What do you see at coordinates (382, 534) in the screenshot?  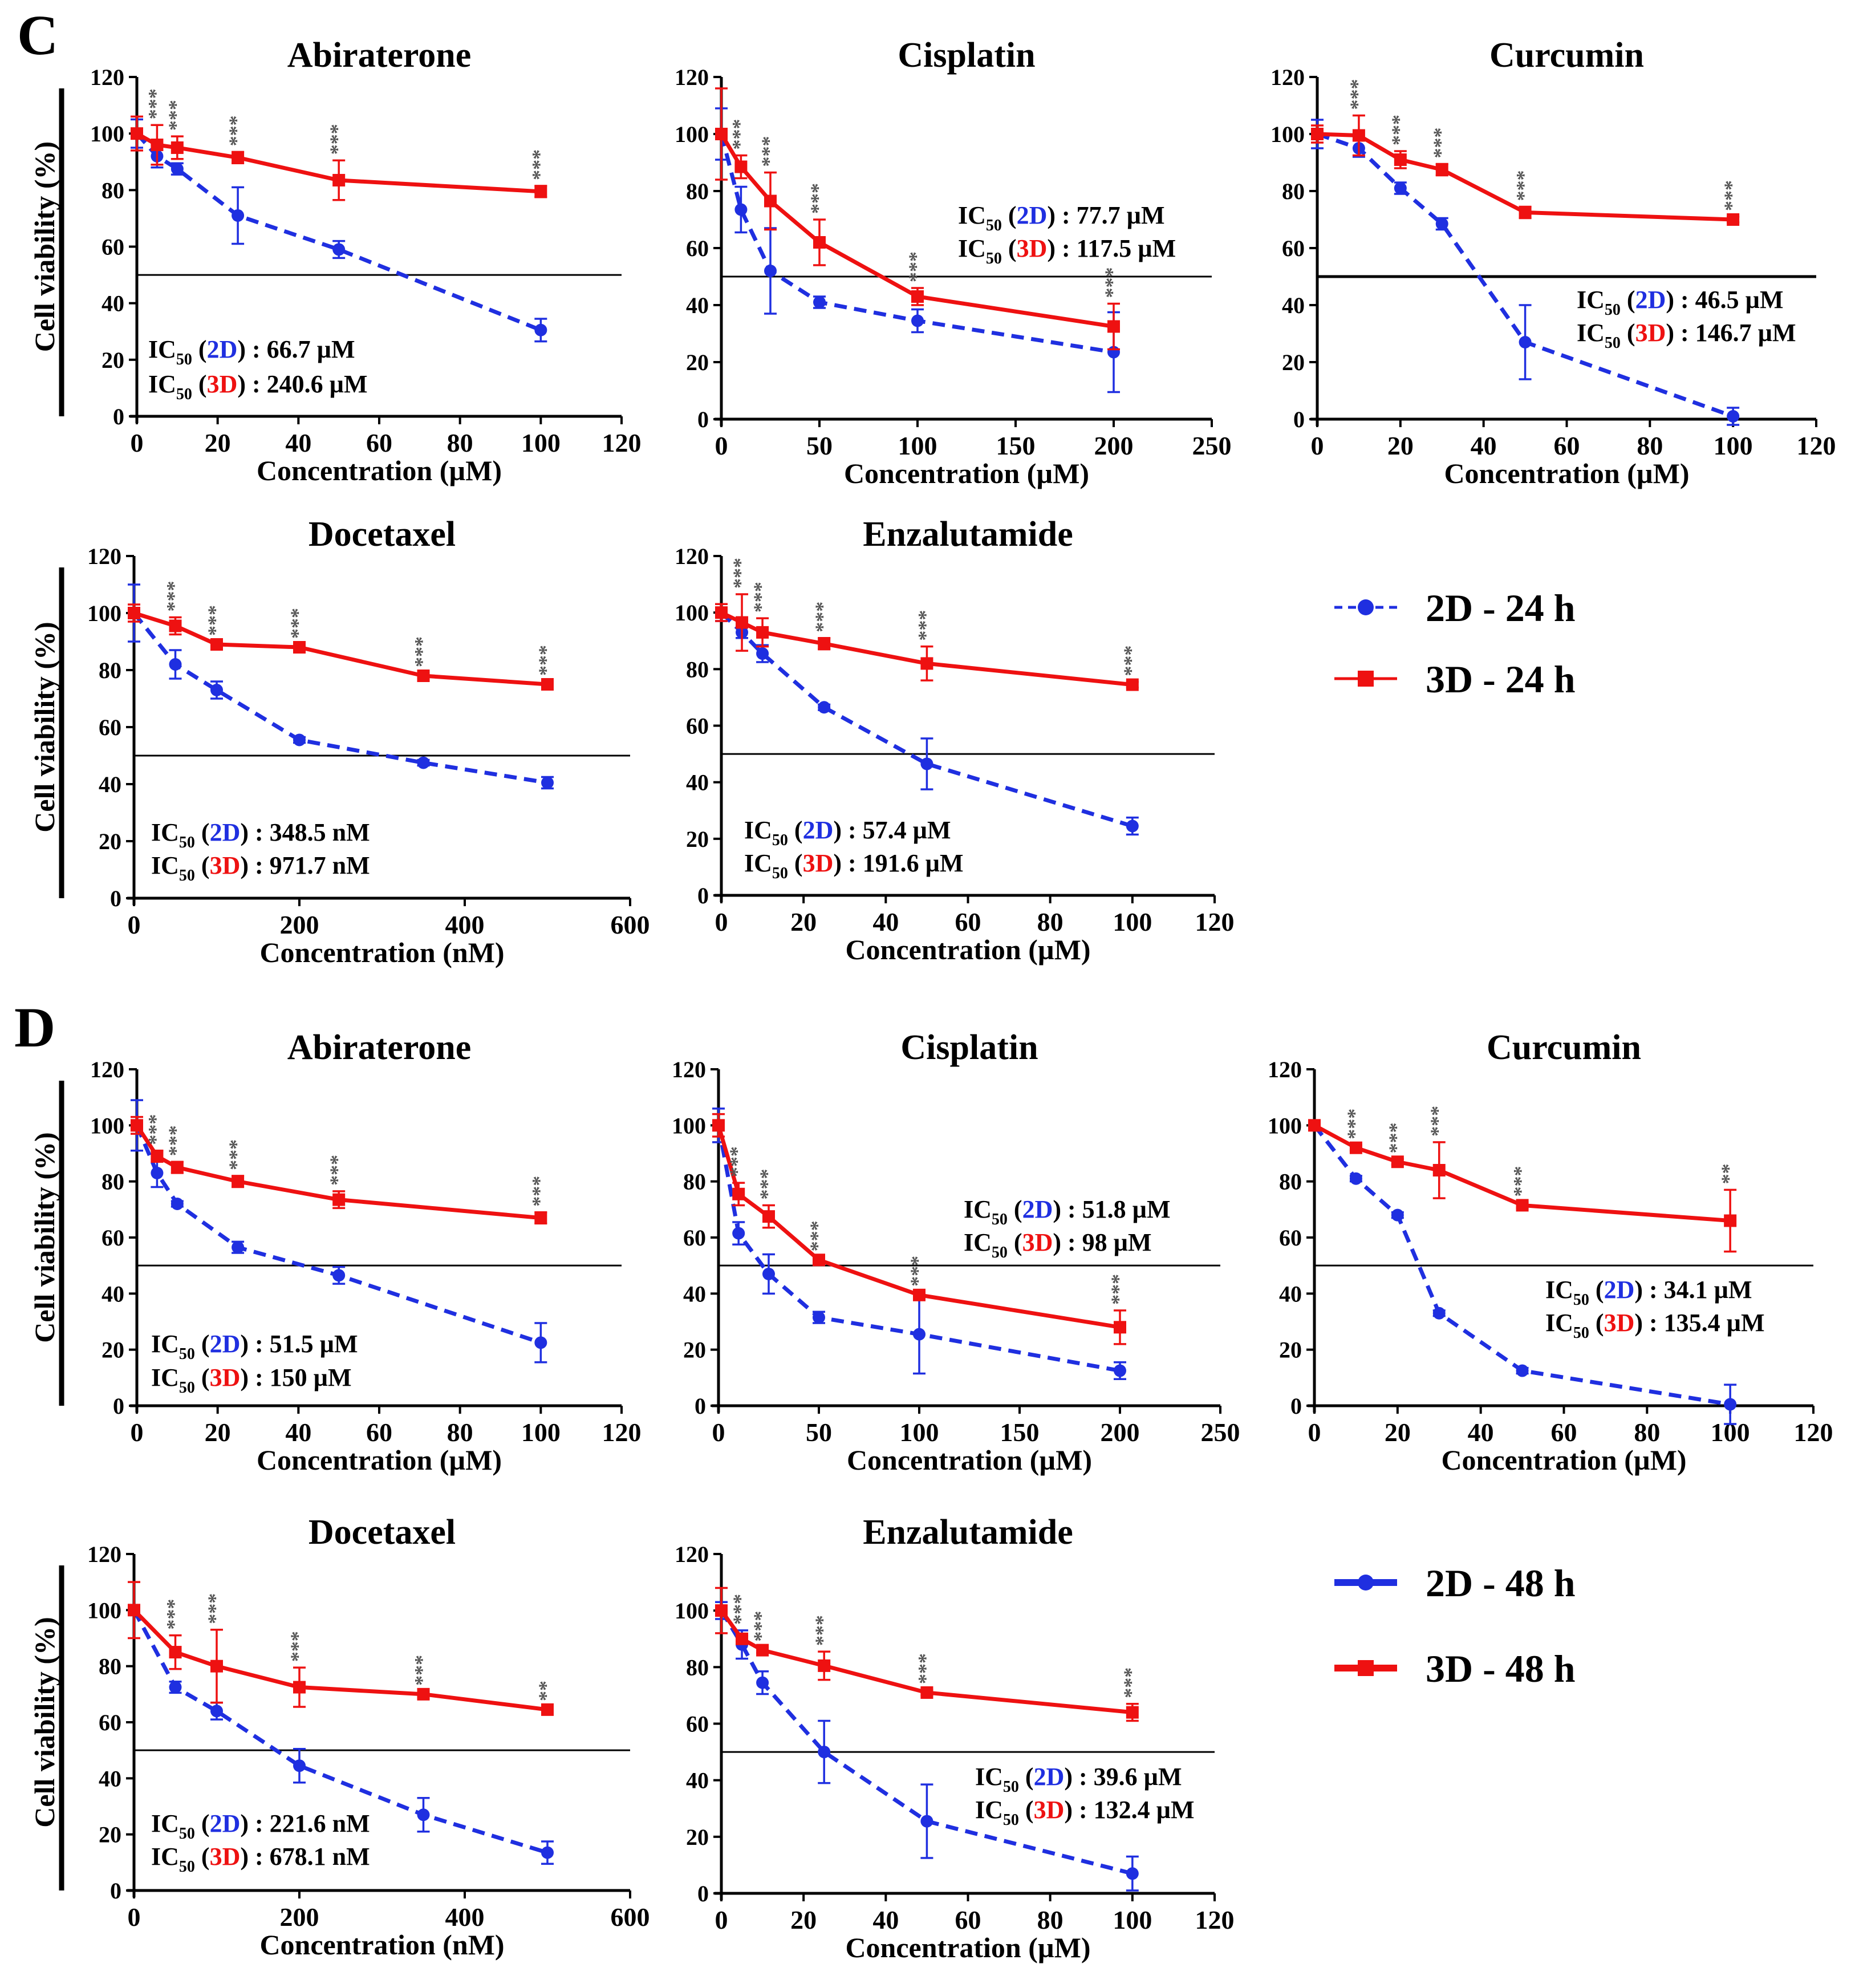 I see `chart-title: Docetaxel` at bounding box center [382, 534].